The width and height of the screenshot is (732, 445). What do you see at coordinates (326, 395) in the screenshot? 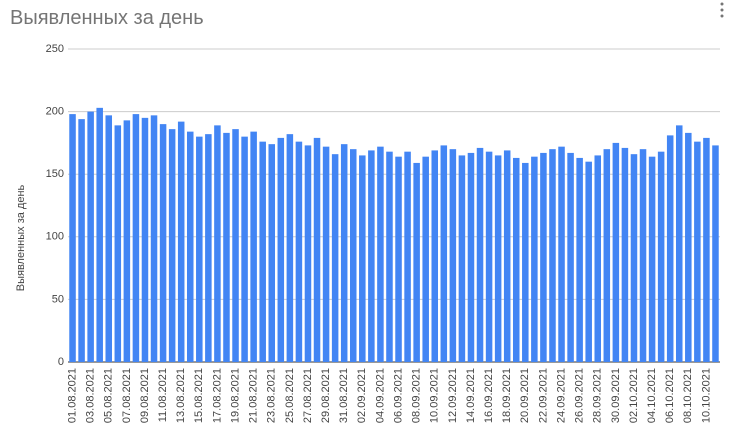
I see `x-tick-label: 29.08.2021` at bounding box center [326, 395].